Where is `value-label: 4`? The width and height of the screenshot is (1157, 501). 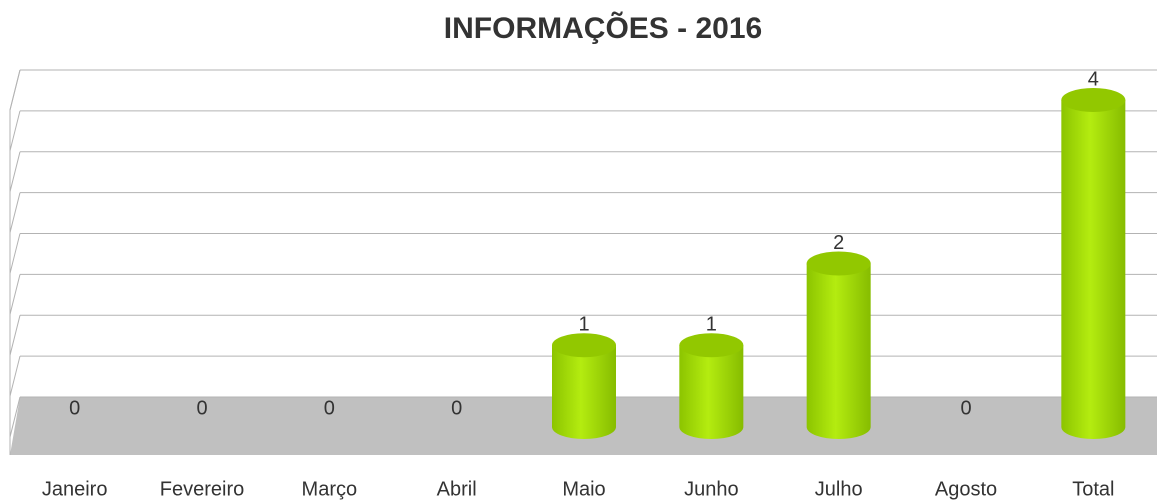 value-label: 4 is located at coordinates (1093, 79).